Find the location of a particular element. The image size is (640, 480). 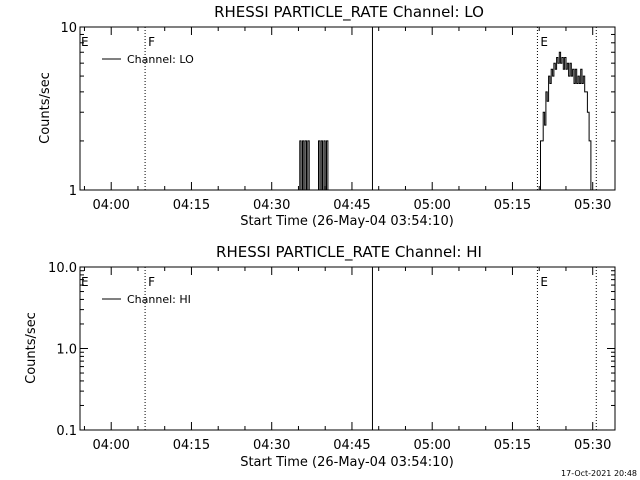

y-tick-label: 1.0 is located at coordinates (66, 350).